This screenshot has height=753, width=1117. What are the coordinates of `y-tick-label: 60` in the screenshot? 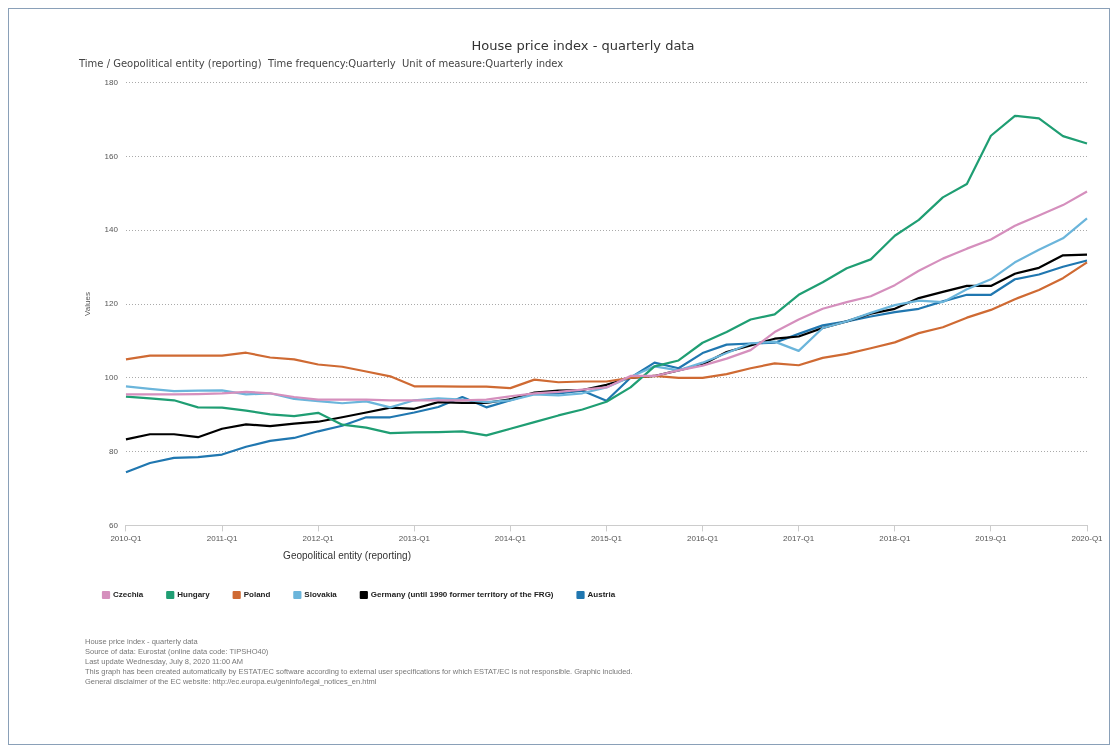 It's located at (114, 525).